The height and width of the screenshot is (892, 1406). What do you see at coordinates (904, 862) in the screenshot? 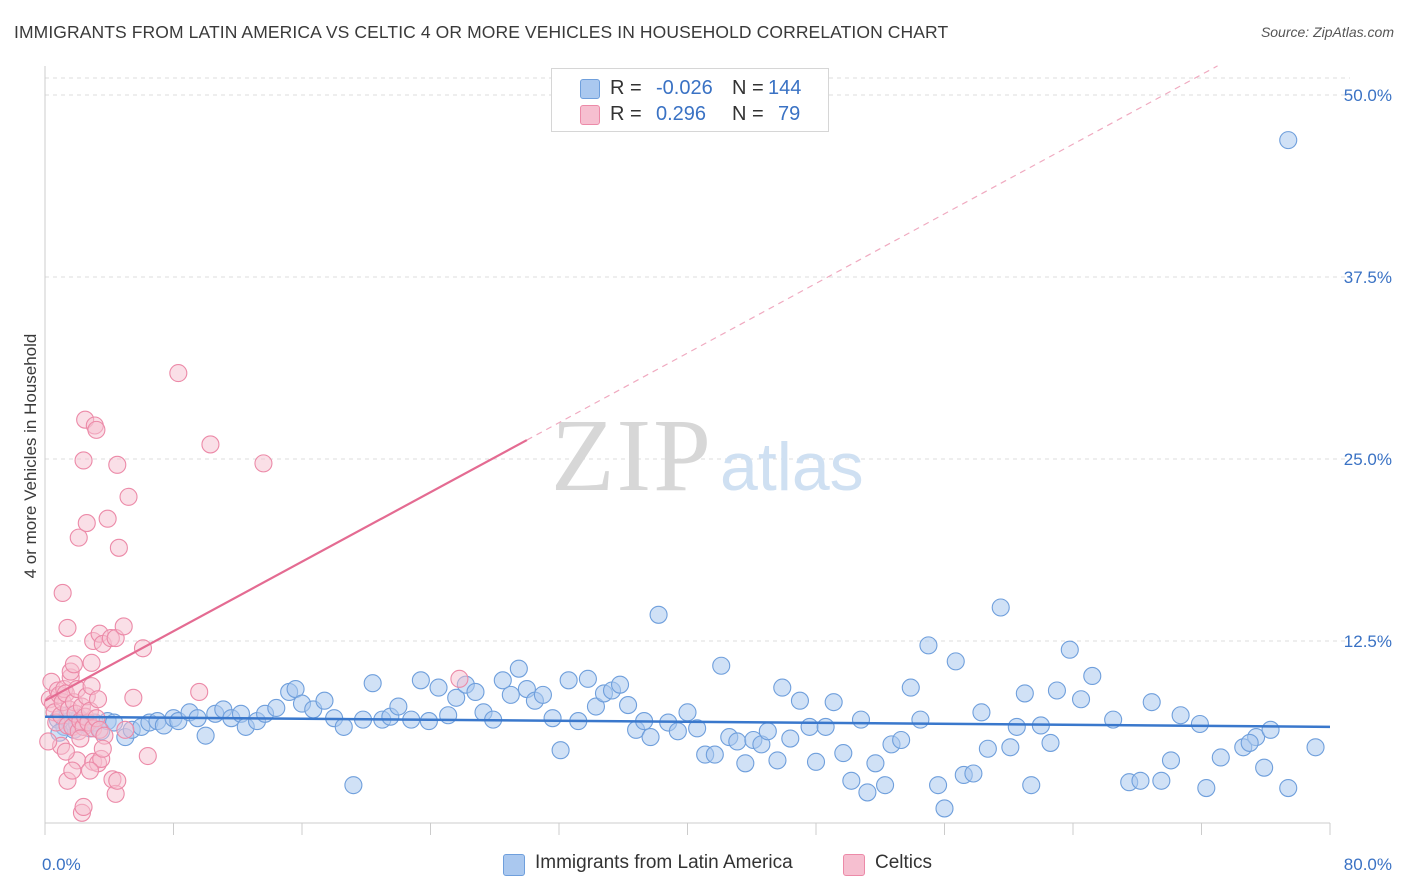
I see `bottom-legend-label-pink: Celtics` at bounding box center [904, 862].